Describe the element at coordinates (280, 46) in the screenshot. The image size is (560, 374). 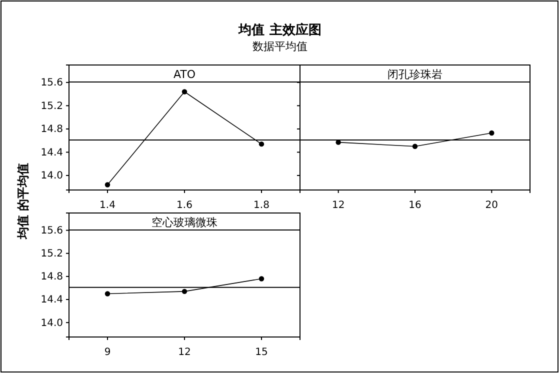
I see `chart-subtitle: 数据平均值` at that location.